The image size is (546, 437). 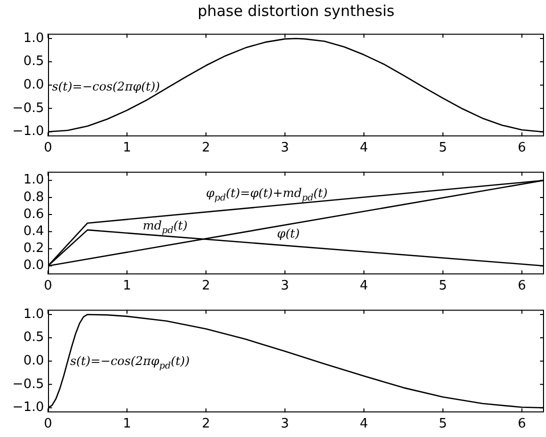 I want to click on chart-title: phase distortion synthesis, so click(x=296, y=11).